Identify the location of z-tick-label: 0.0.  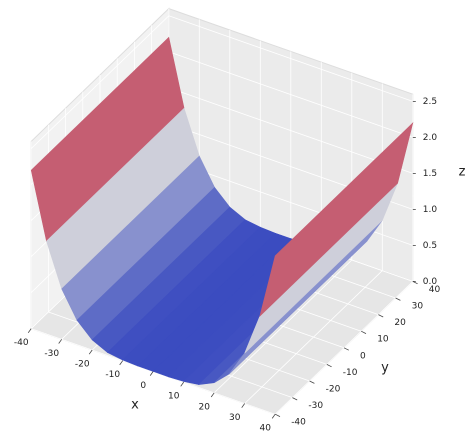
(430, 282).